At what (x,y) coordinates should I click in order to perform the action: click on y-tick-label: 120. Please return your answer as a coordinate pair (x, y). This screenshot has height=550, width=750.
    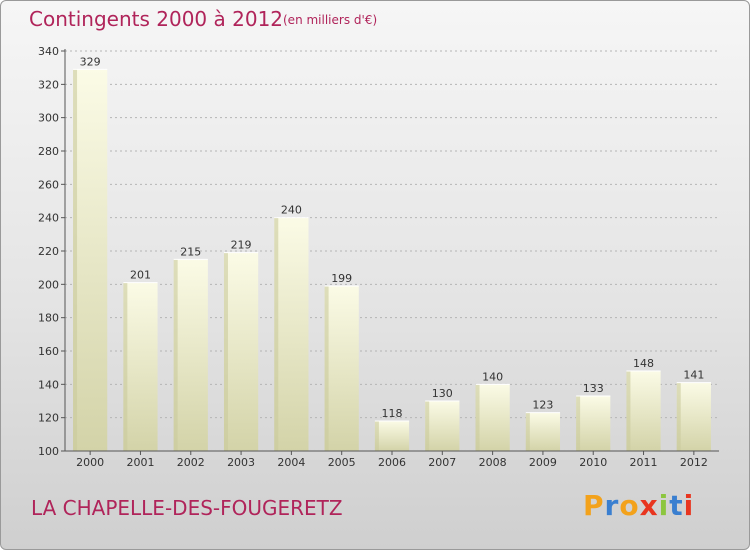
    Looking at the image, I should click on (48, 418).